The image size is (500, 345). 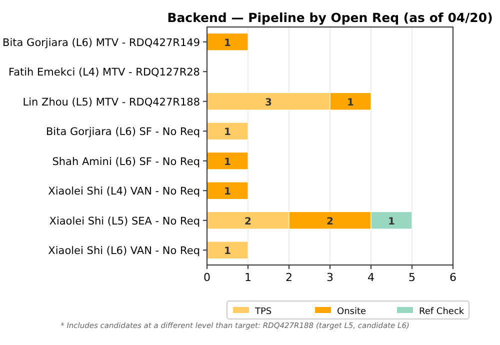 I want to click on x-tick-label: 5, so click(x=412, y=277).